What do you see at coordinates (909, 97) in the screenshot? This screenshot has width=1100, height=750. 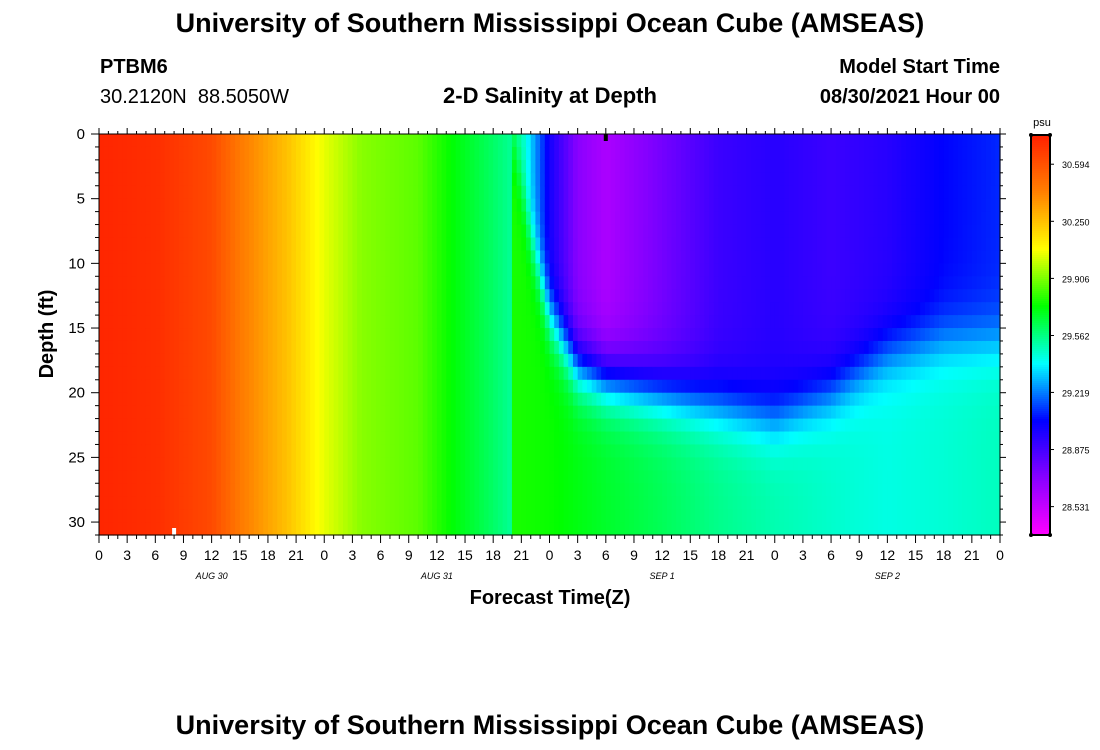 I see `model-start-value: 08/30/2021 Hour 00` at bounding box center [909, 97].